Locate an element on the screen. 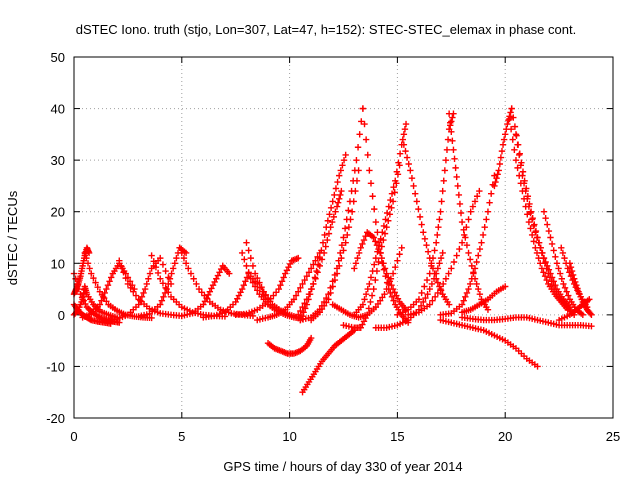  y-tick-label: -10 is located at coordinates (55, 366).